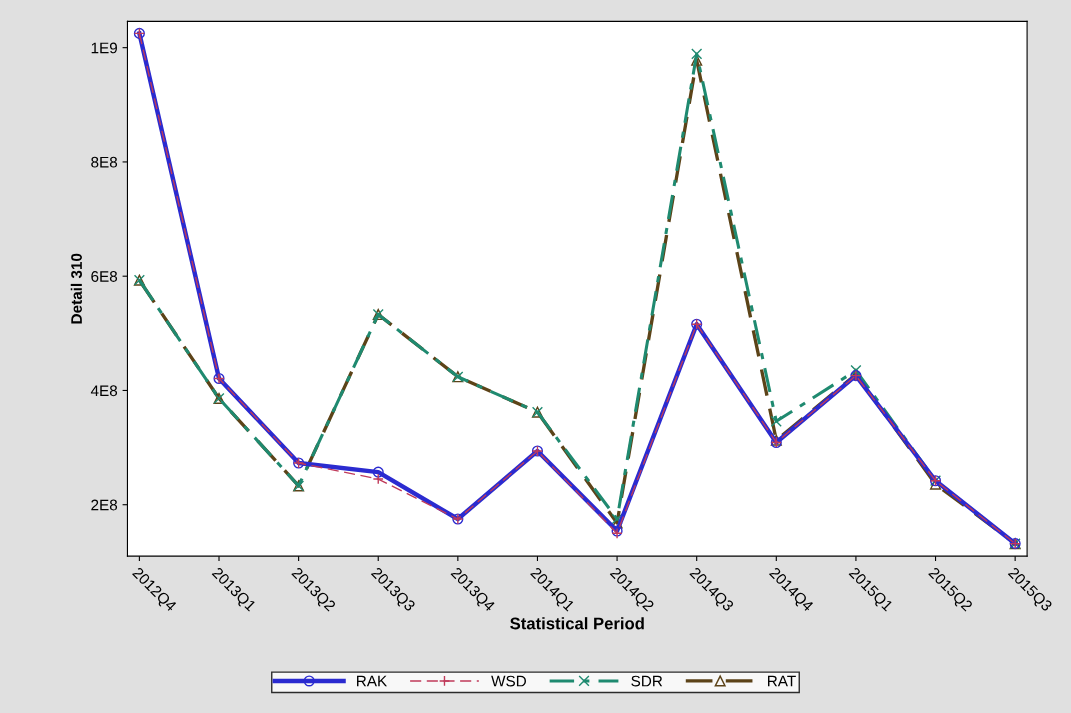 Image resolution: width=1071 pixels, height=713 pixels. I want to click on y-tick-label: 1E9, so click(104, 48).